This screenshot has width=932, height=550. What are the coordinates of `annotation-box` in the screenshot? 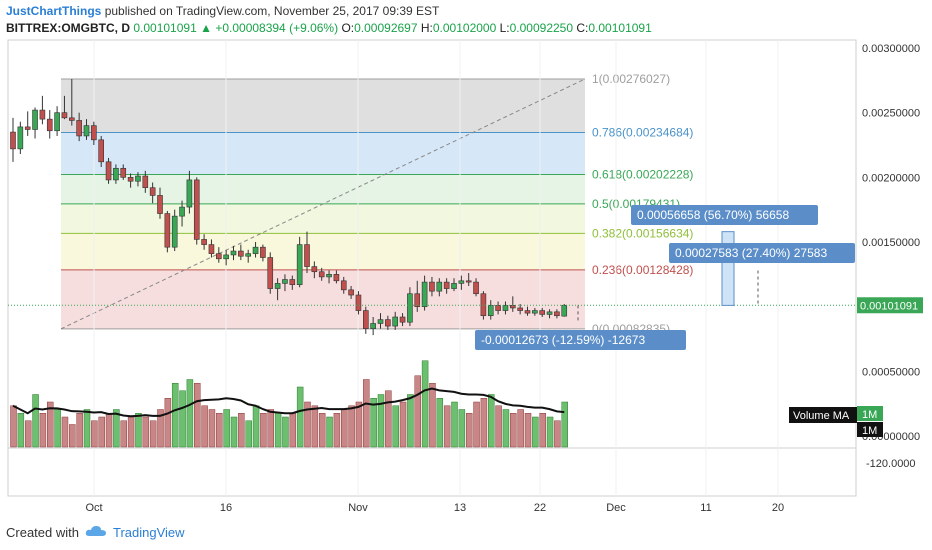 It's located at (724, 215).